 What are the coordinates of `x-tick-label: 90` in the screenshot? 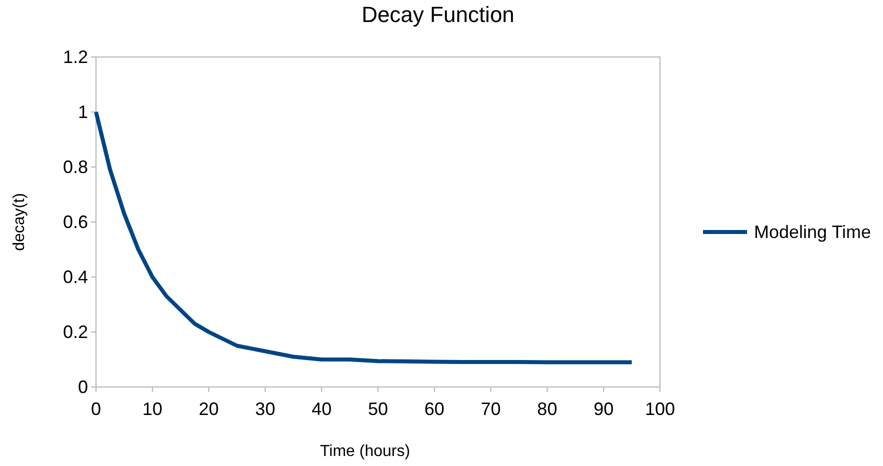 It's located at (604, 408).